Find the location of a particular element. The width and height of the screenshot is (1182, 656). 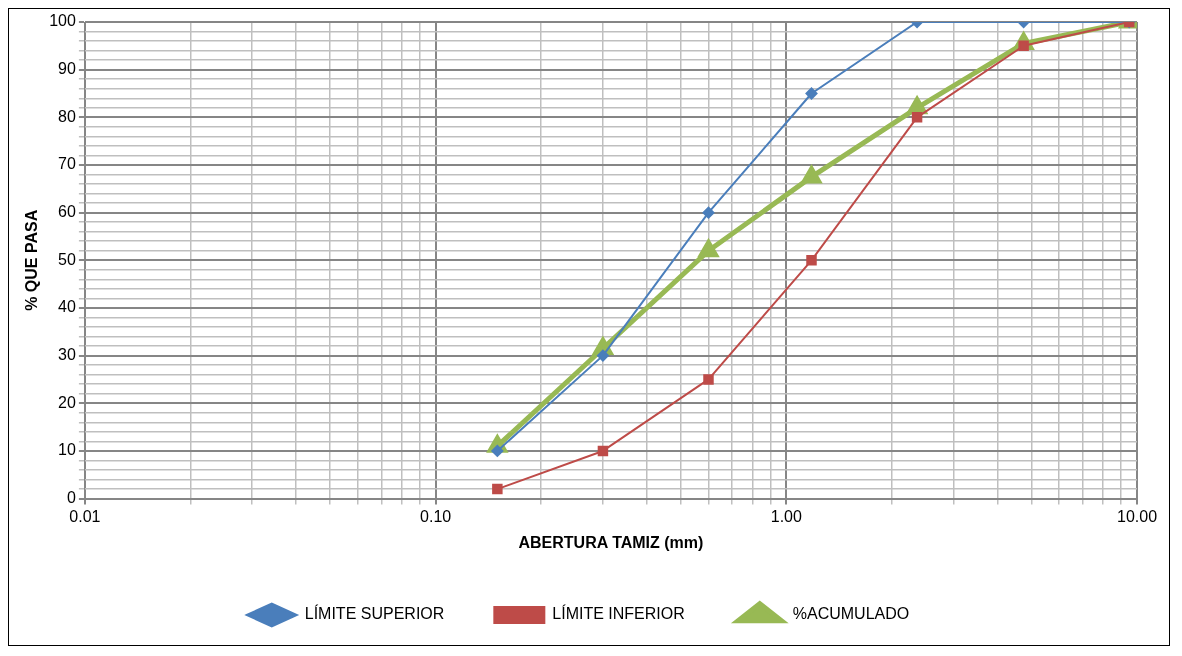

y-tick-label: 30 is located at coordinates (67, 355).